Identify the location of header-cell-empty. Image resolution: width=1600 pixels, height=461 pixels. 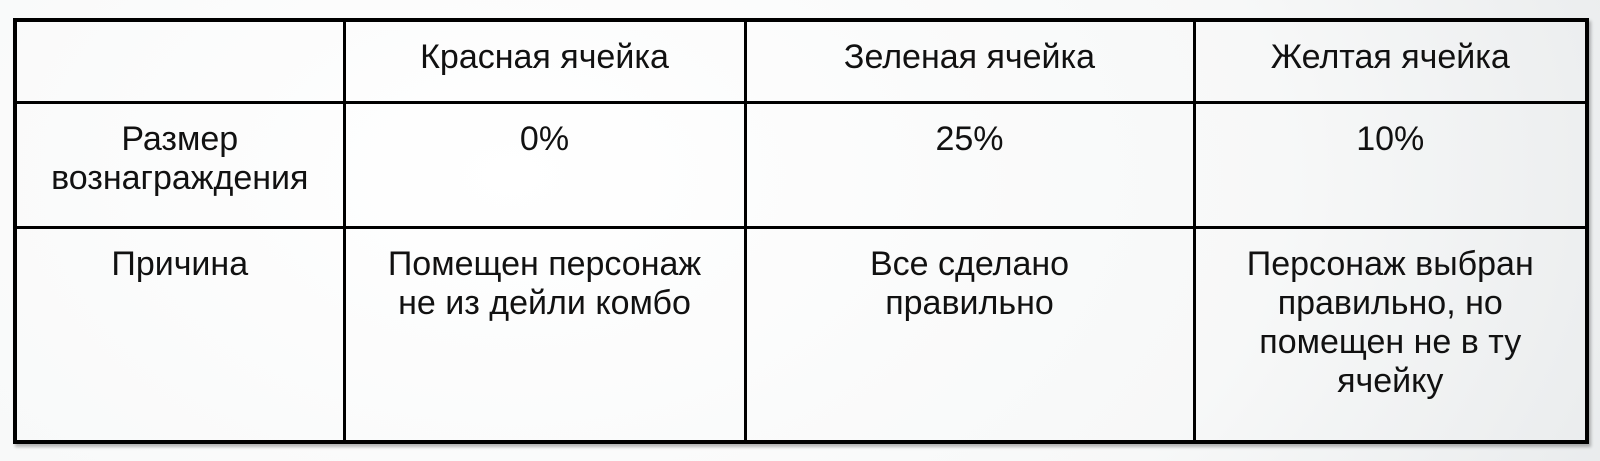
(179, 61).